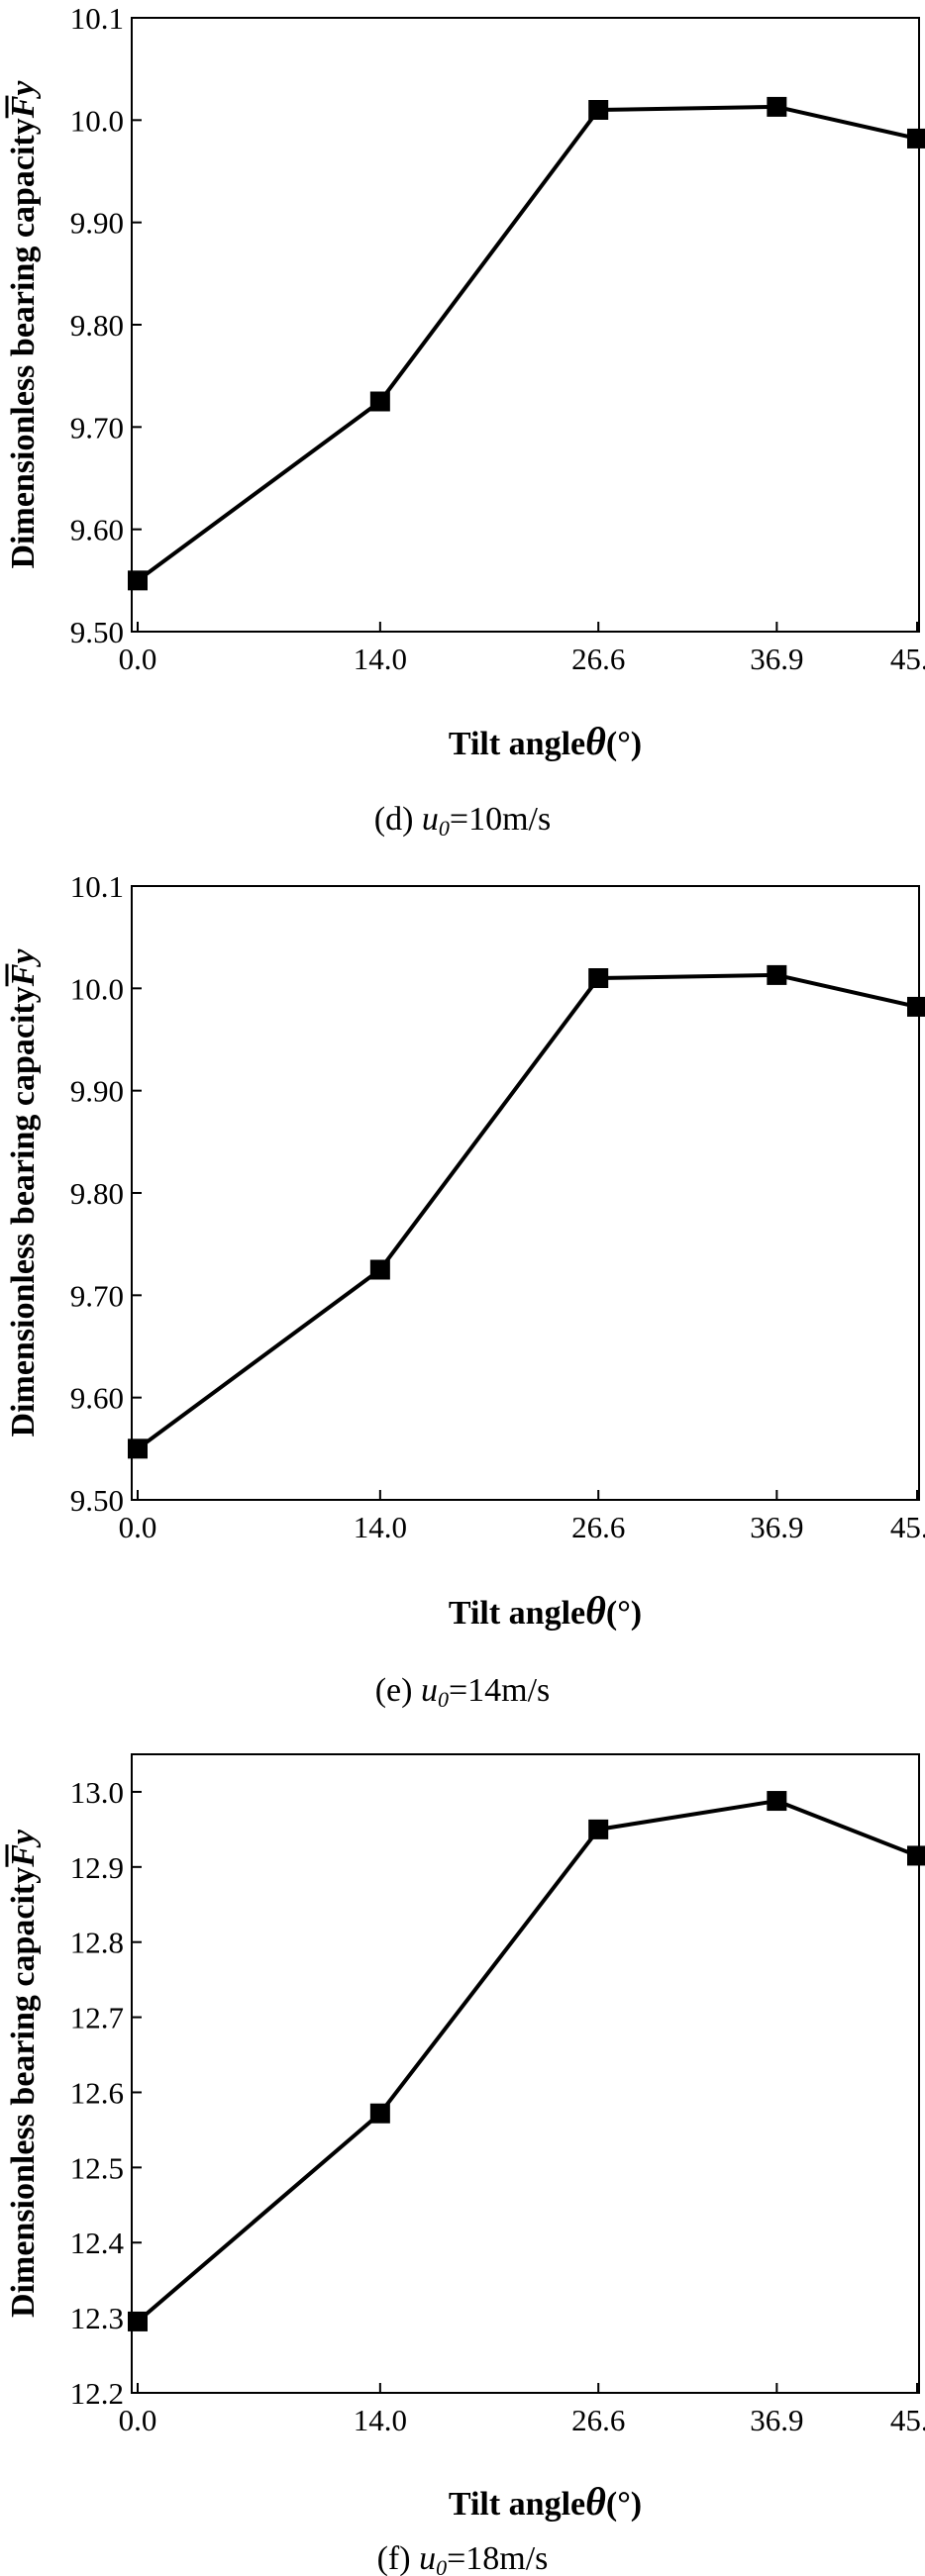 The width and height of the screenshot is (925, 2576). I want to click on panel-caption: (f) u0=18m/s, so click(463, 2558).